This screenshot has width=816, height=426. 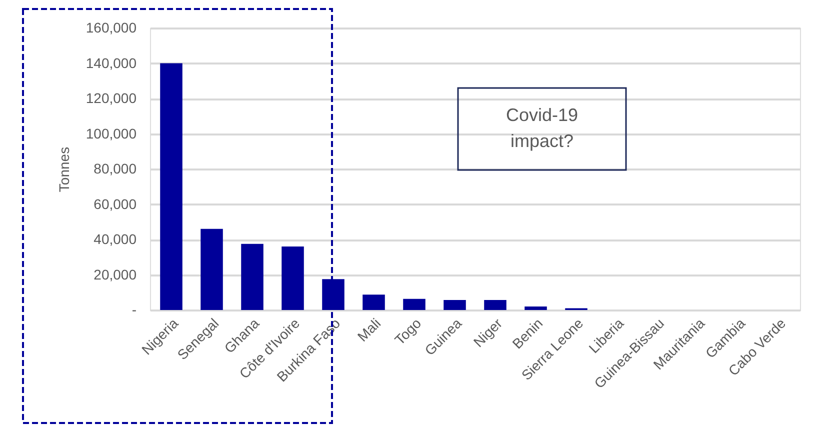 I want to click on x-tick-label: Togo, so click(x=407, y=331).